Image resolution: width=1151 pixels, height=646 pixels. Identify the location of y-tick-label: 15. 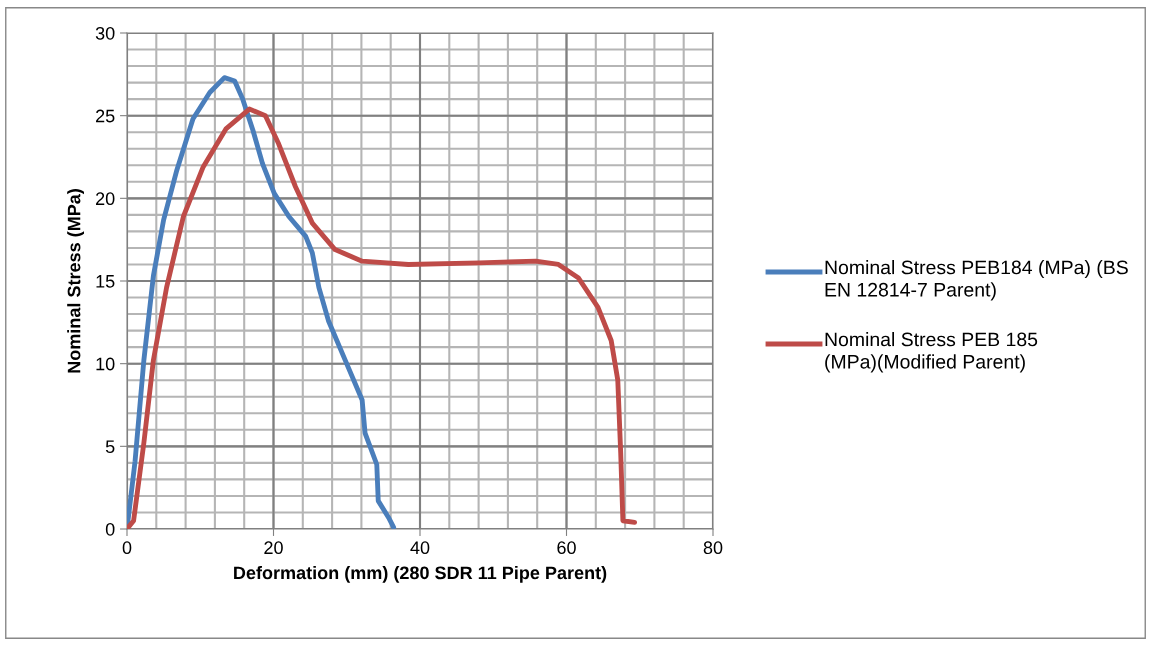
(105, 281).